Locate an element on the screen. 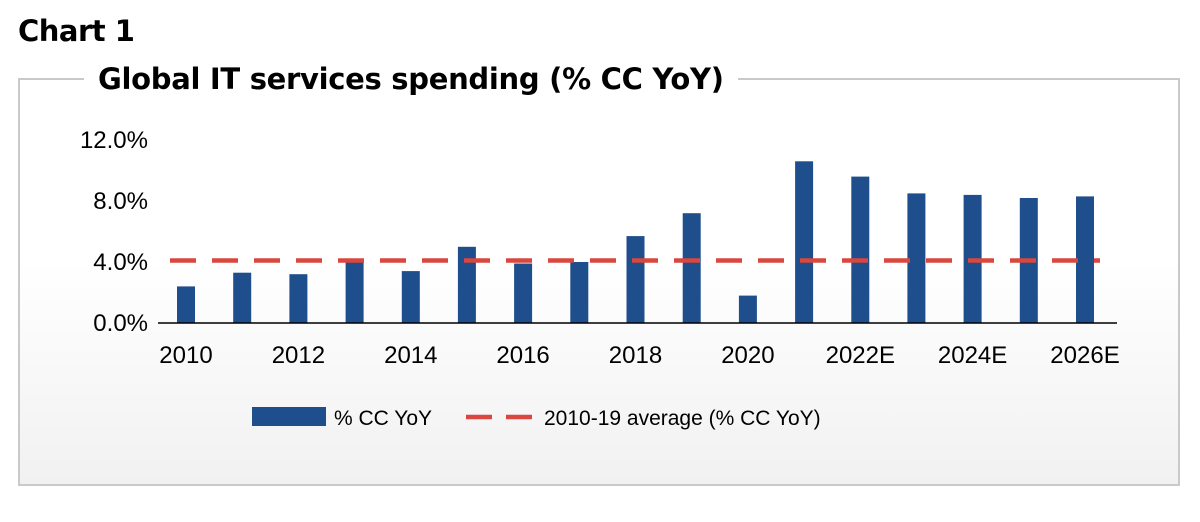 This screenshot has width=1200, height=522. legend-bar-swatch is located at coordinates (289, 416).